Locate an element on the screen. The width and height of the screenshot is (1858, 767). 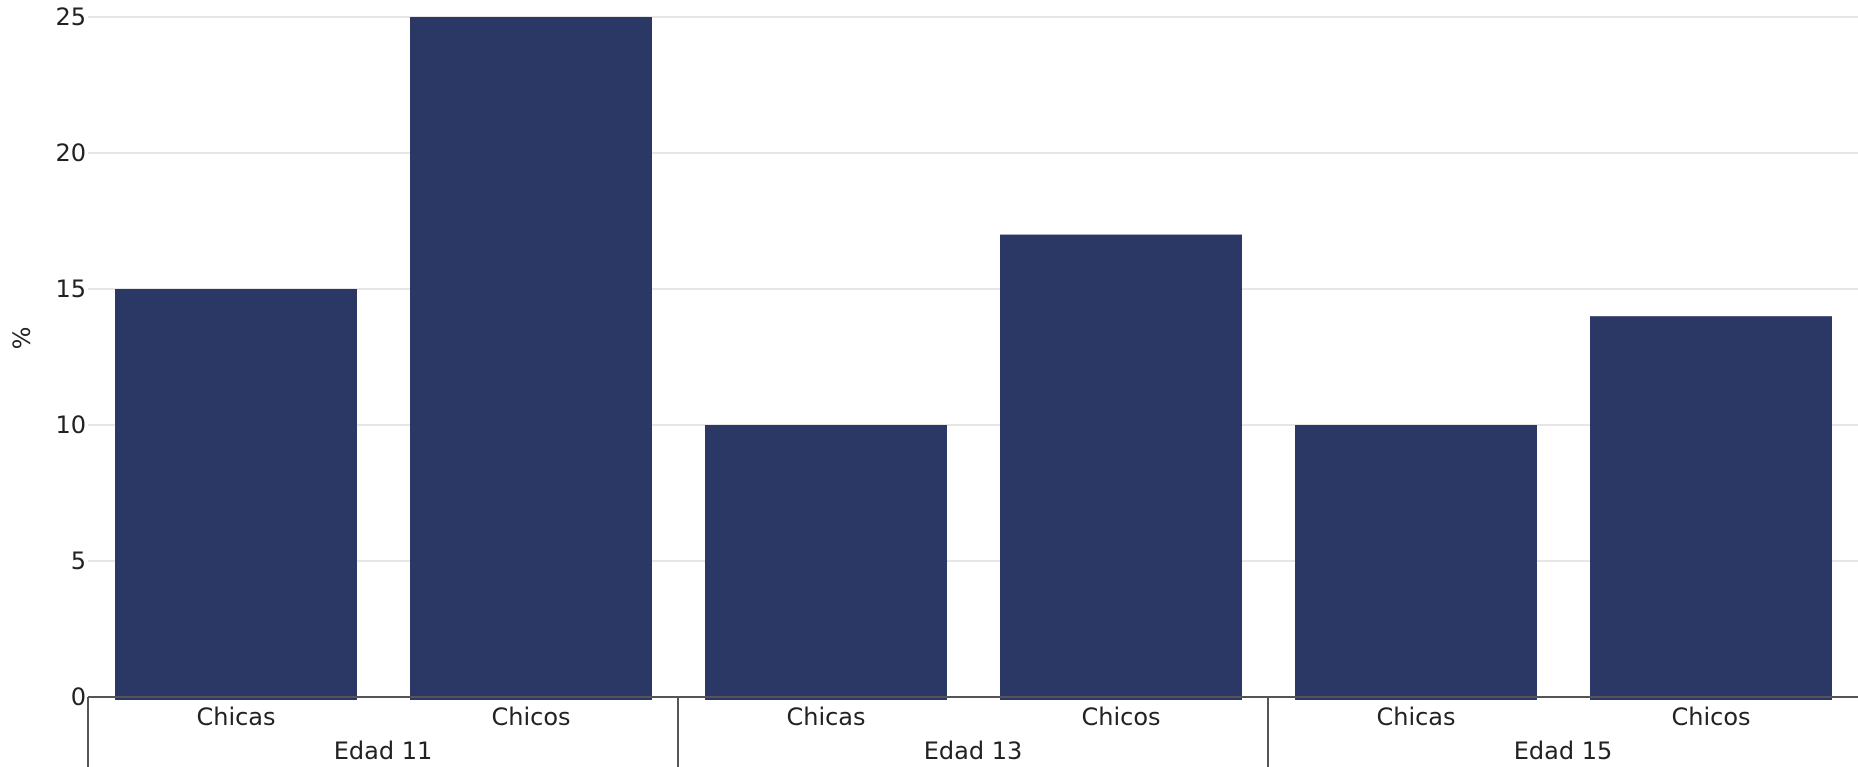
axes is located at coordinates (972, 731).